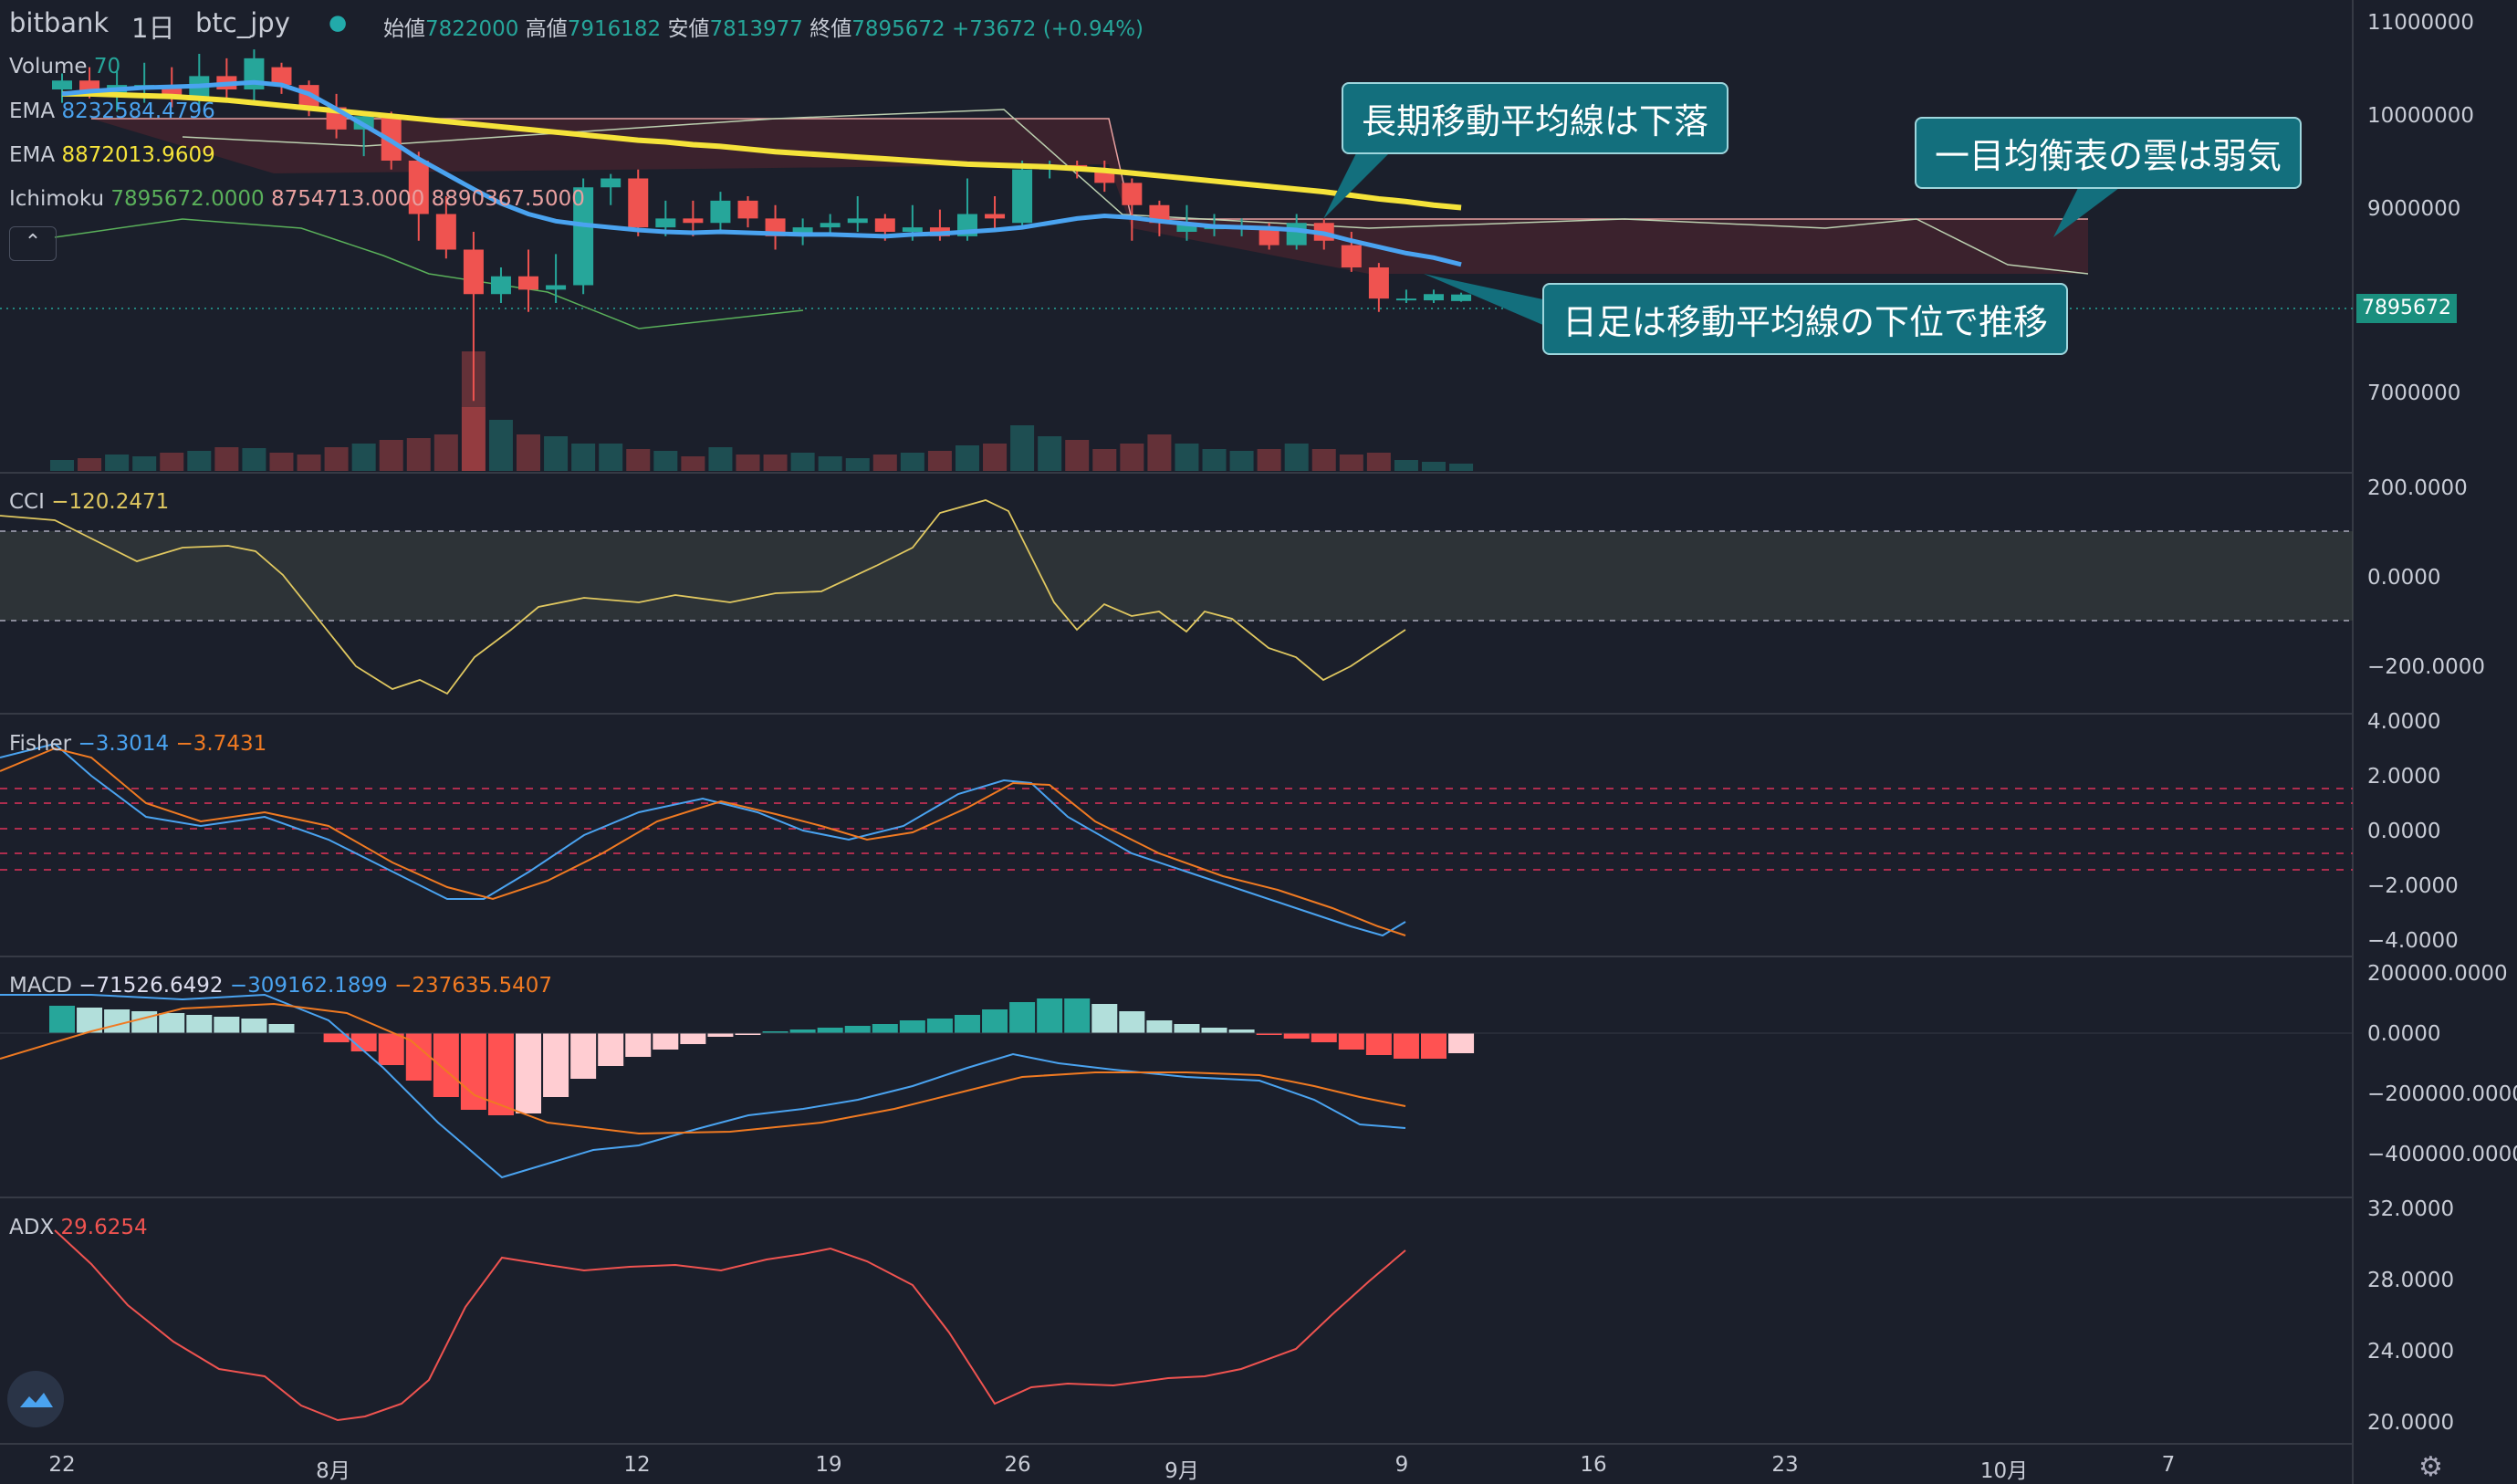 Image resolution: width=2517 pixels, height=1484 pixels. What do you see at coordinates (2442, 1094) in the screenshot?
I see `macd-axis-label: −200000.0000` at bounding box center [2442, 1094].